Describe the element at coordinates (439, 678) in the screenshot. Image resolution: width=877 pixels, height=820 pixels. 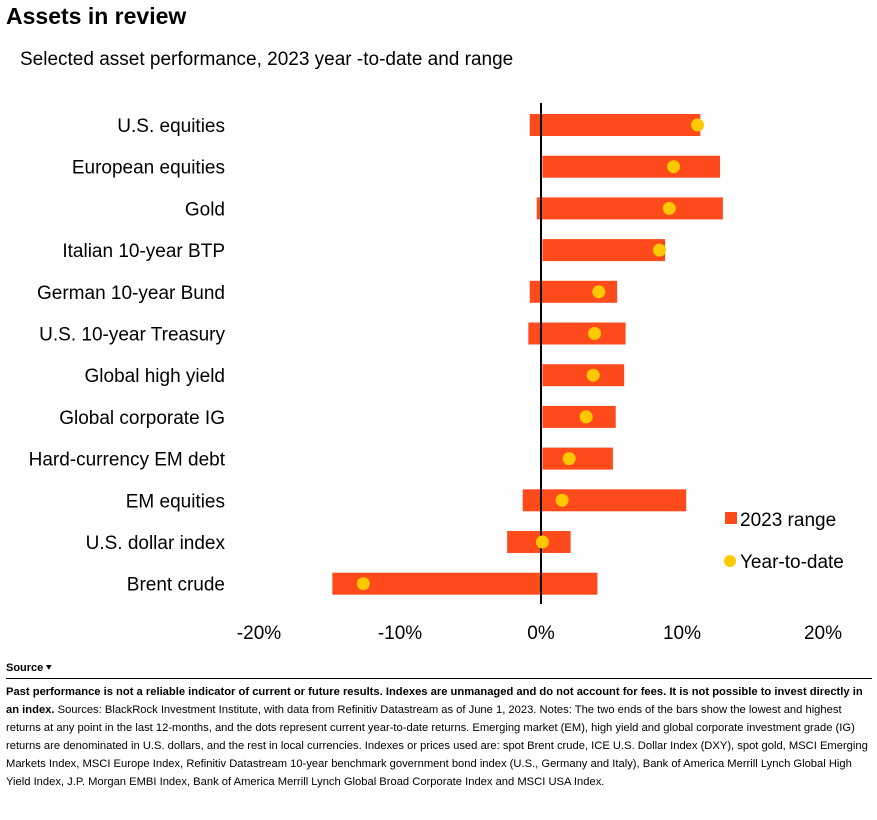
I see `footer-divider` at that location.